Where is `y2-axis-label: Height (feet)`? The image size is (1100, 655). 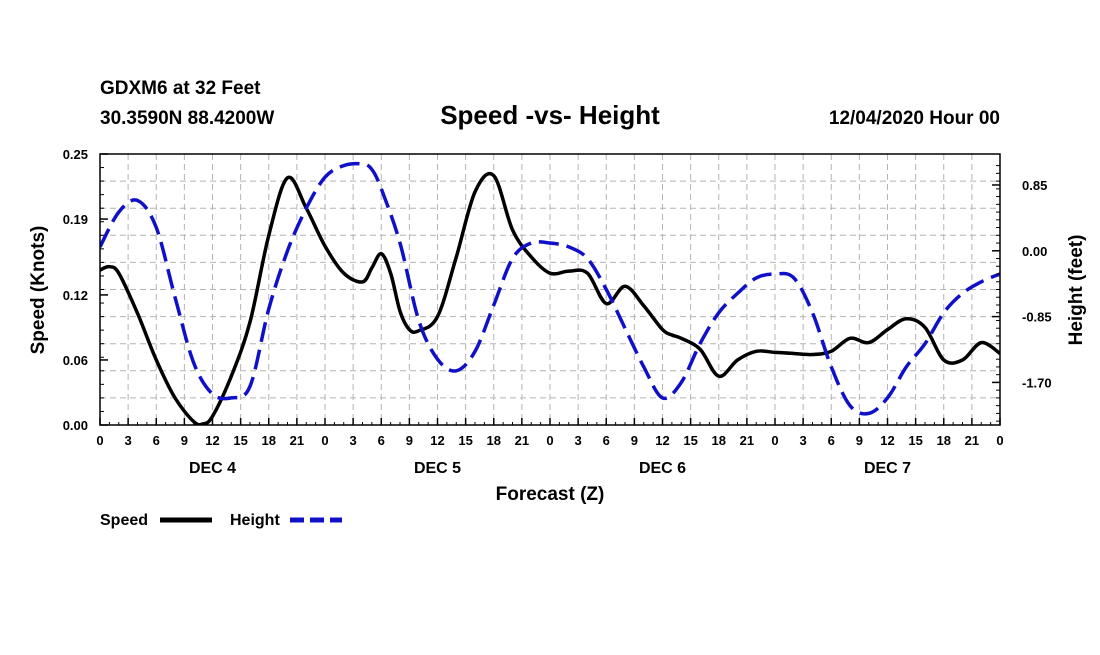 y2-axis-label: Height (feet) is located at coordinates (1076, 290).